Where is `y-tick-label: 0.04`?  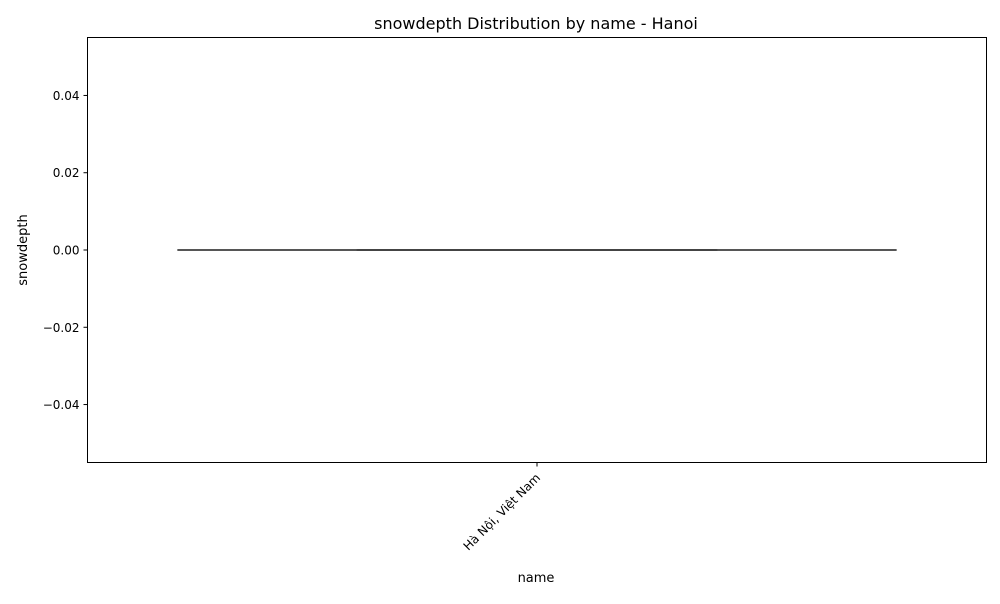 y-tick-label: 0.04 is located at coordinates (66, 96).